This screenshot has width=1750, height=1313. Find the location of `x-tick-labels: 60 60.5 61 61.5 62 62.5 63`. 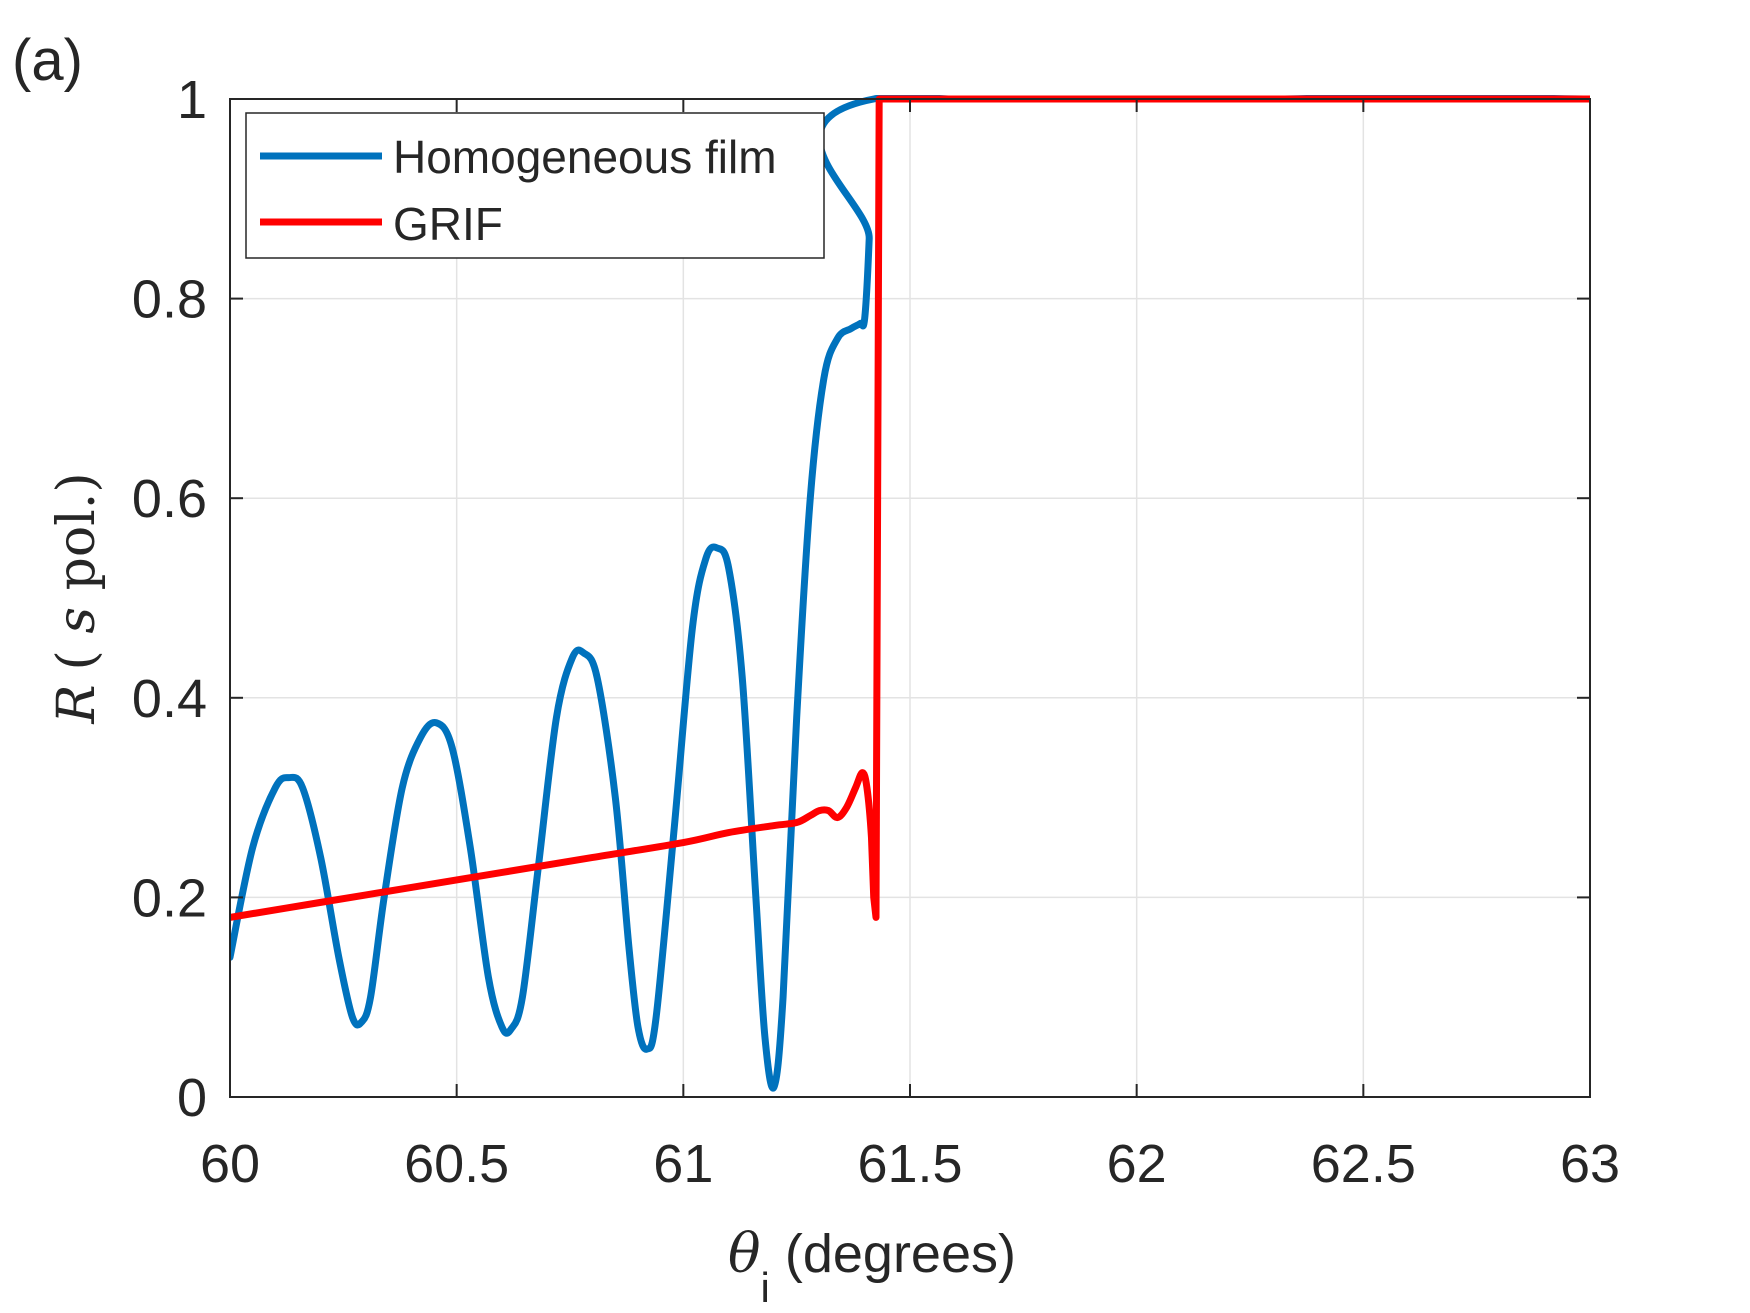

x-tick-labels: 60 60.5 61 61.5 62 62.5 63 is located at coordinates (910, 1164).